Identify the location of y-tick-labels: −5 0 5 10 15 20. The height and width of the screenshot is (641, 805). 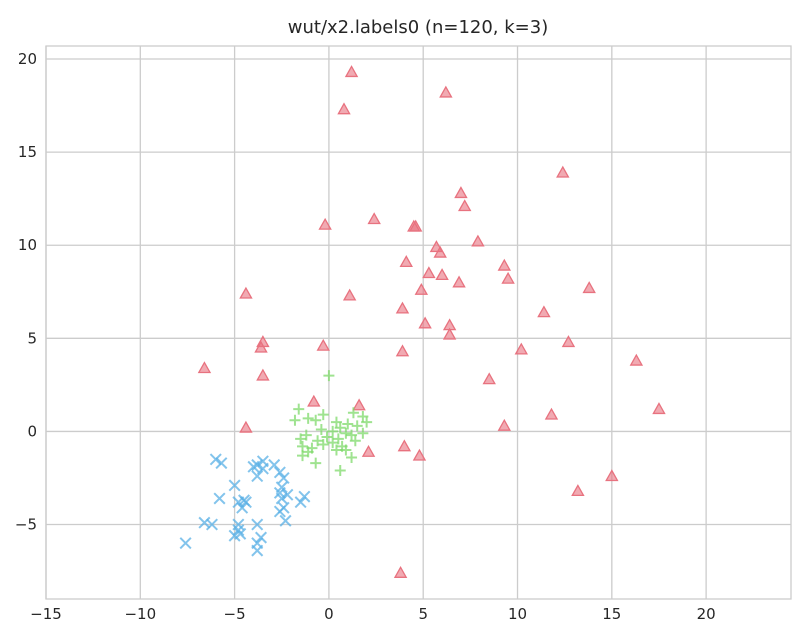
(26, 291).